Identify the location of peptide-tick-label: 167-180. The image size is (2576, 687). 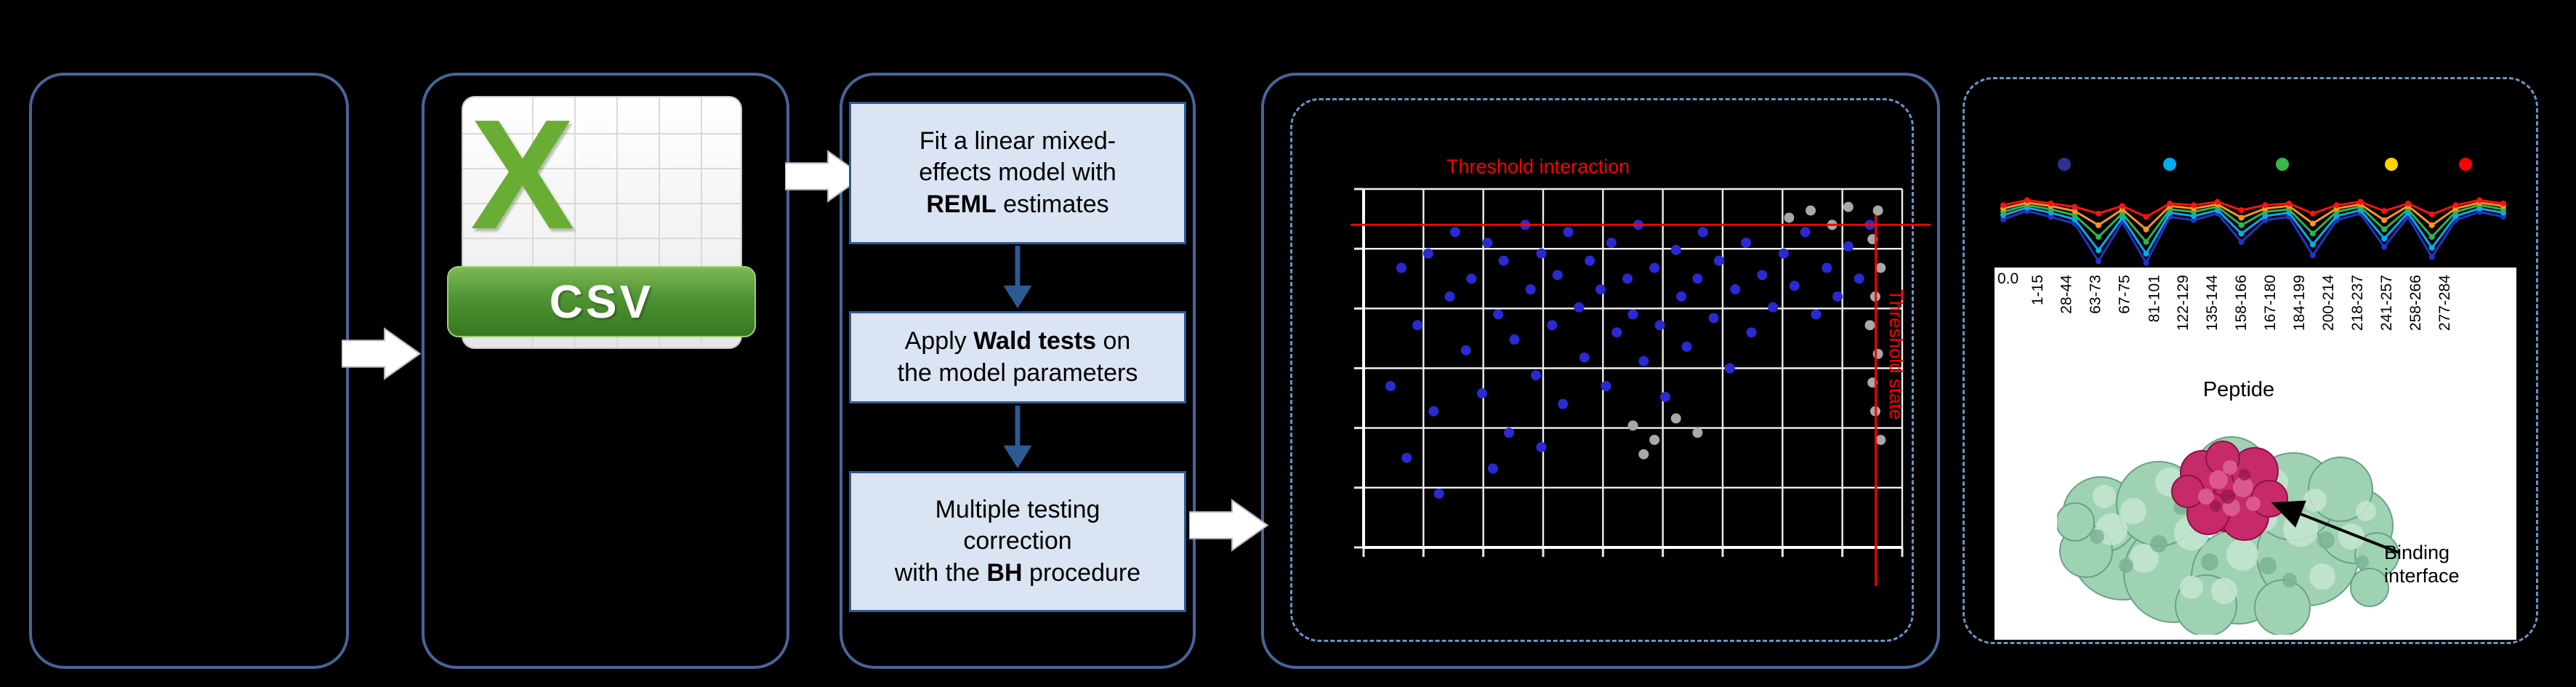
(2270, 303).